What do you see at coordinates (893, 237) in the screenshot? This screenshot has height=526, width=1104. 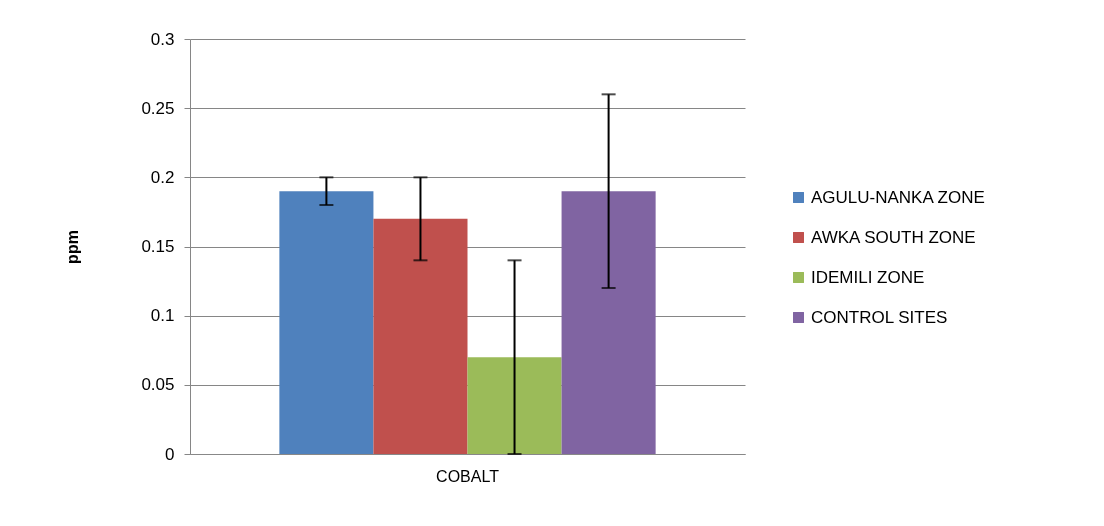 I see `legend-label: AWKA SOUTH ZONE` at bounding box center [893, 237].